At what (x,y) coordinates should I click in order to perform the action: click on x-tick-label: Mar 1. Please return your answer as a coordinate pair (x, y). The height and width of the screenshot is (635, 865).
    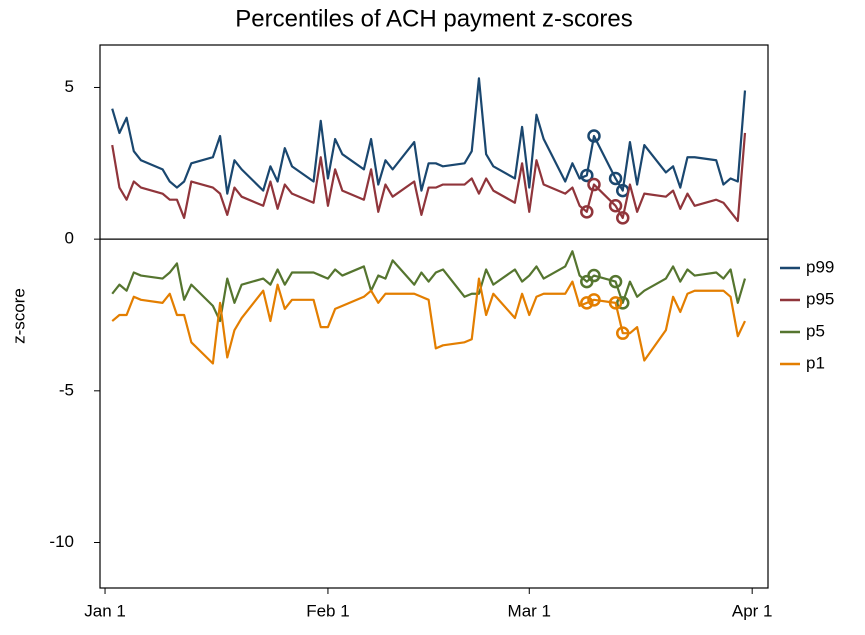
    Looking at the image, I should click on (529, 610).